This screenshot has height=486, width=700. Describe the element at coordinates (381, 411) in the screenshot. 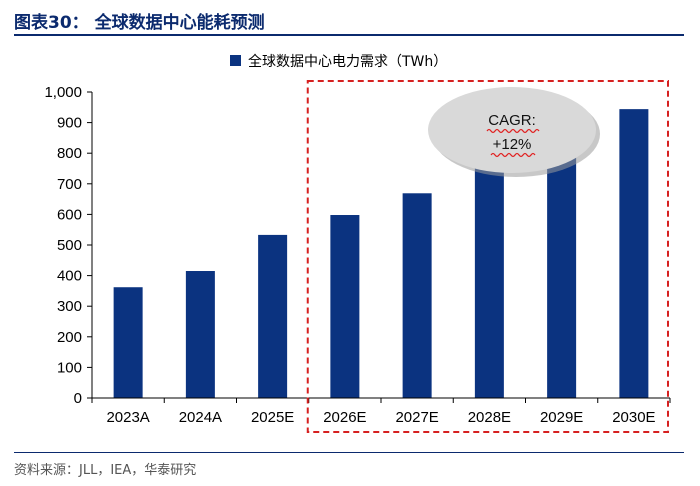

I see `x-axis: 2023A 2024A 2025E 2026E 2027E 2028E 2029E 2030E` at that location.